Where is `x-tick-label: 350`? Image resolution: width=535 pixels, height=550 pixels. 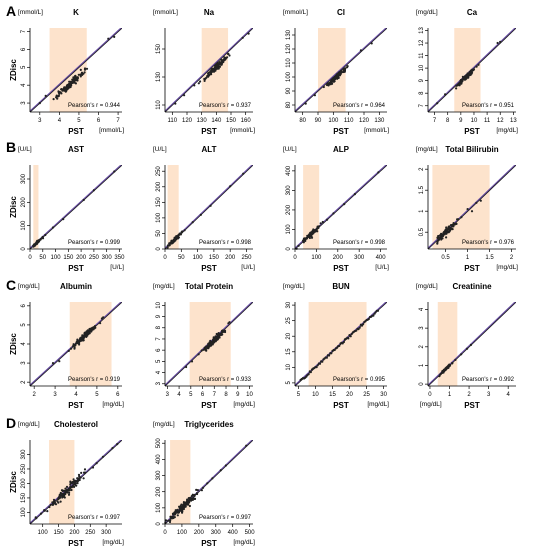 x-tick-label: 350 is located at coordinates (119, 258).